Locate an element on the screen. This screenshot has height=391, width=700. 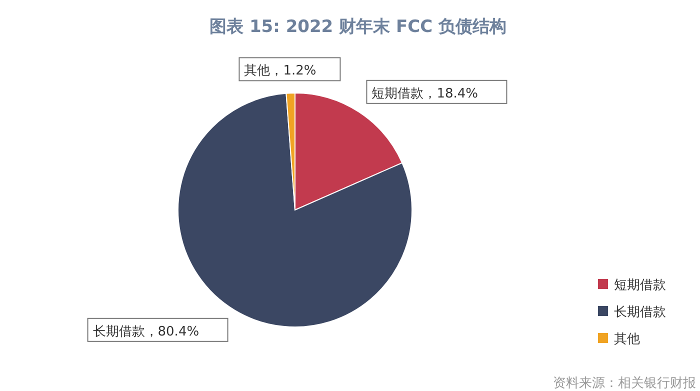
chart-title: 图表 15: 2022 财年末 FCC 负债结构 is located at coordinates (358, 27).